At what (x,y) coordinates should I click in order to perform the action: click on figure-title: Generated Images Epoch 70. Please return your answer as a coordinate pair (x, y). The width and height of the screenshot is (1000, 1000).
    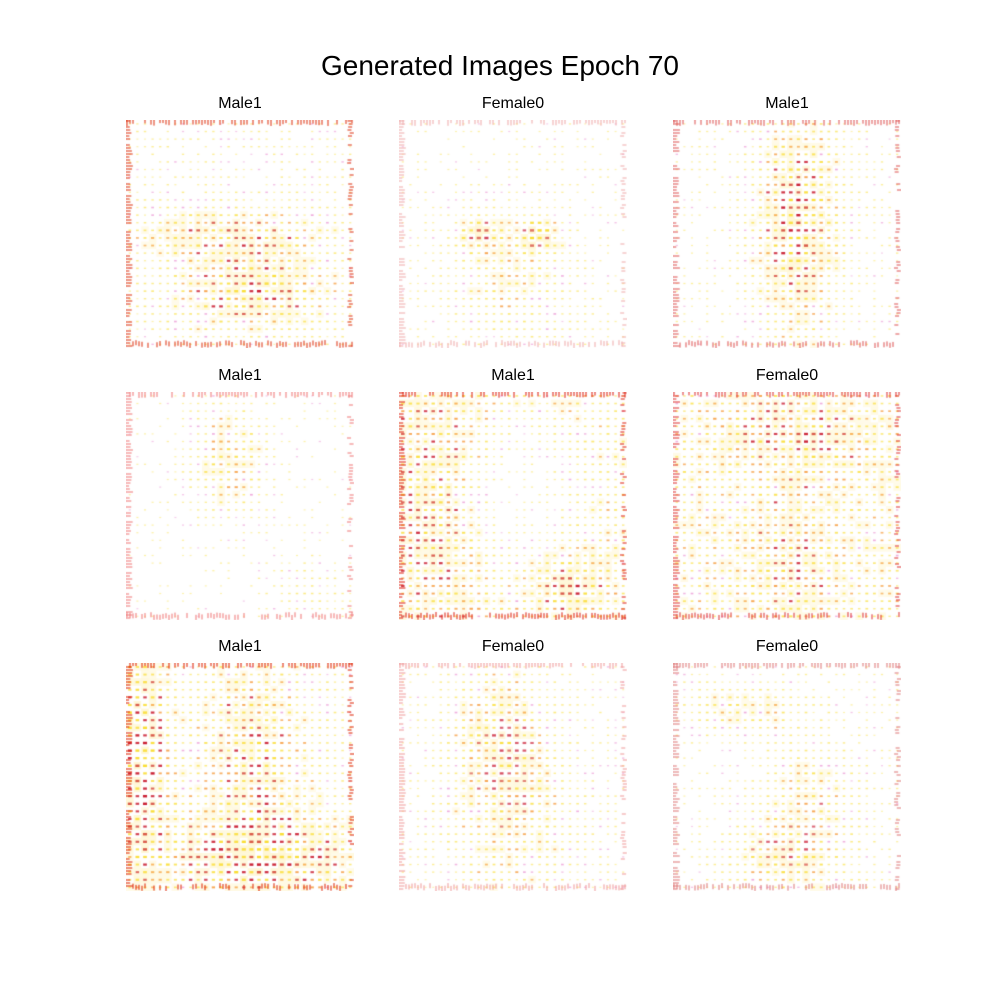
    Looking at the image, I should click on (499, 65).